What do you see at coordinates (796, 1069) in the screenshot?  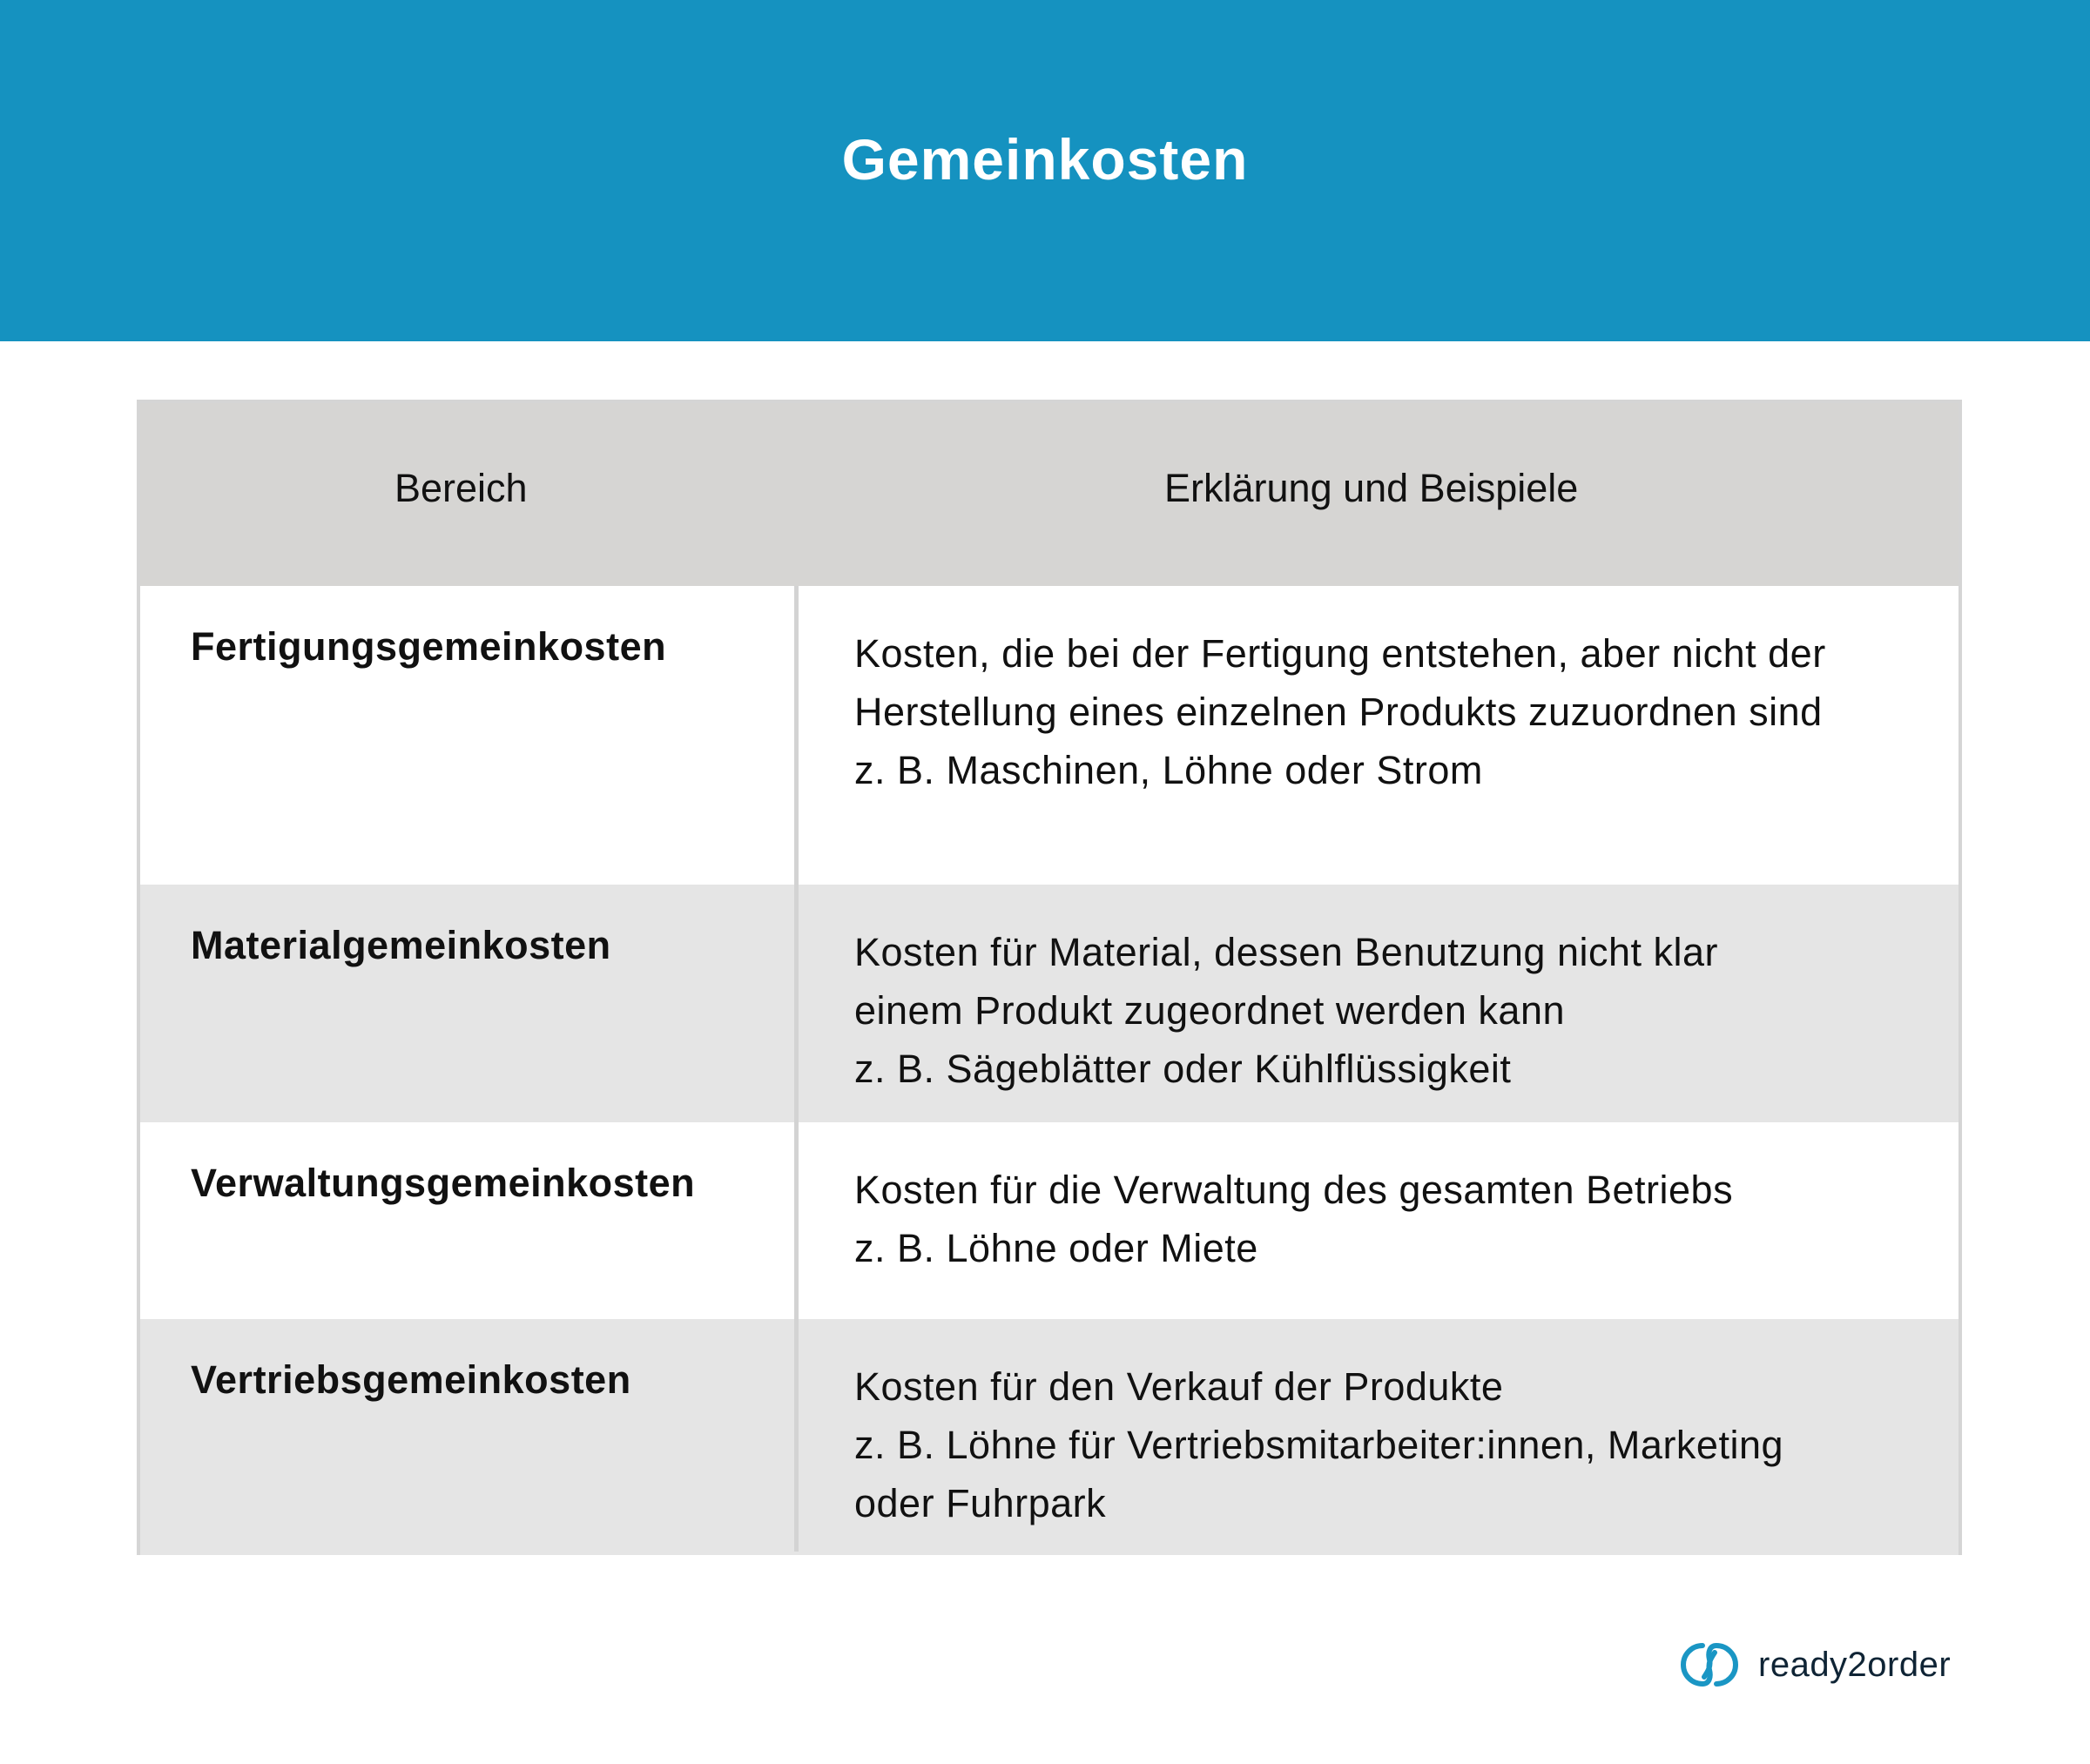 I see `column-divider` at bounding box center [796, 1069].